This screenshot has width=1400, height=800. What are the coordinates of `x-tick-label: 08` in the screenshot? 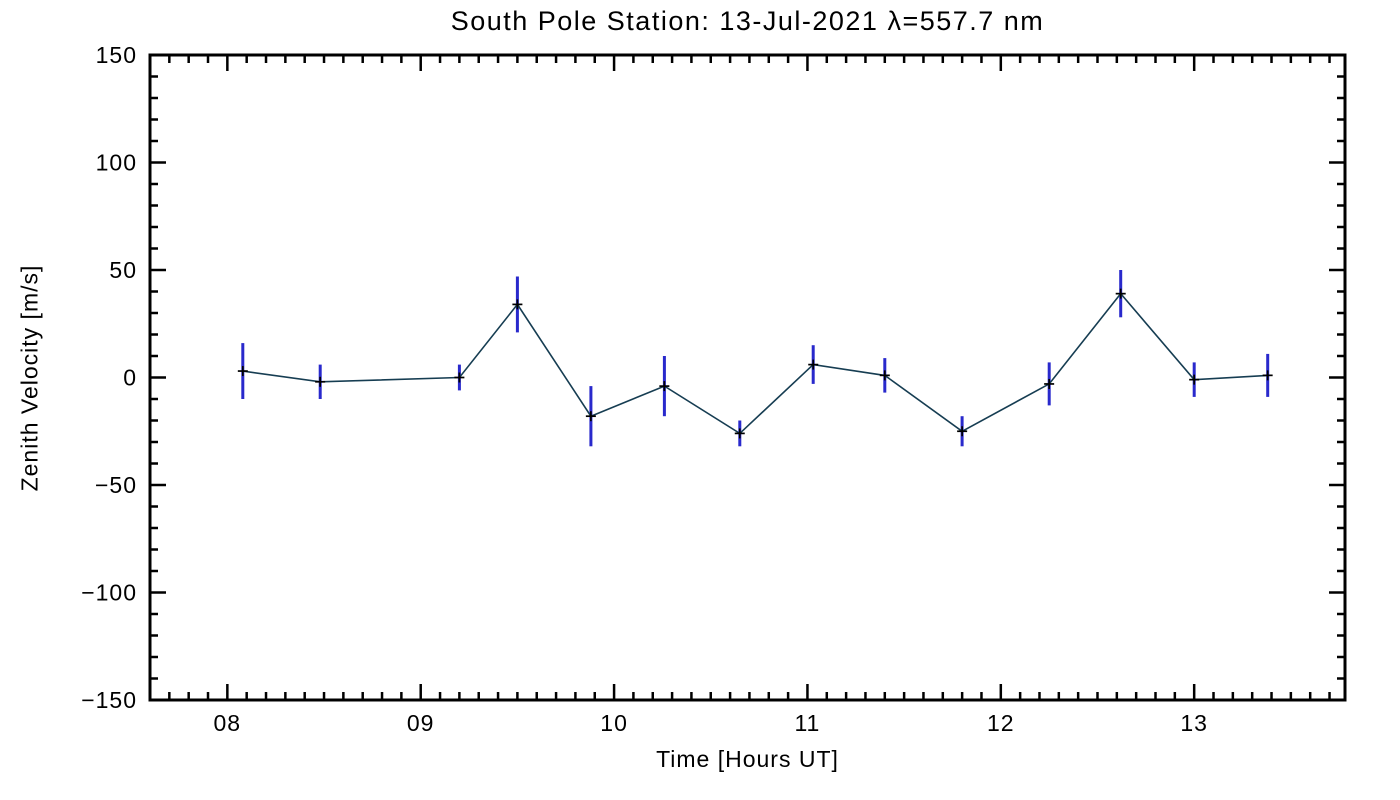 It's located at (228, 723).